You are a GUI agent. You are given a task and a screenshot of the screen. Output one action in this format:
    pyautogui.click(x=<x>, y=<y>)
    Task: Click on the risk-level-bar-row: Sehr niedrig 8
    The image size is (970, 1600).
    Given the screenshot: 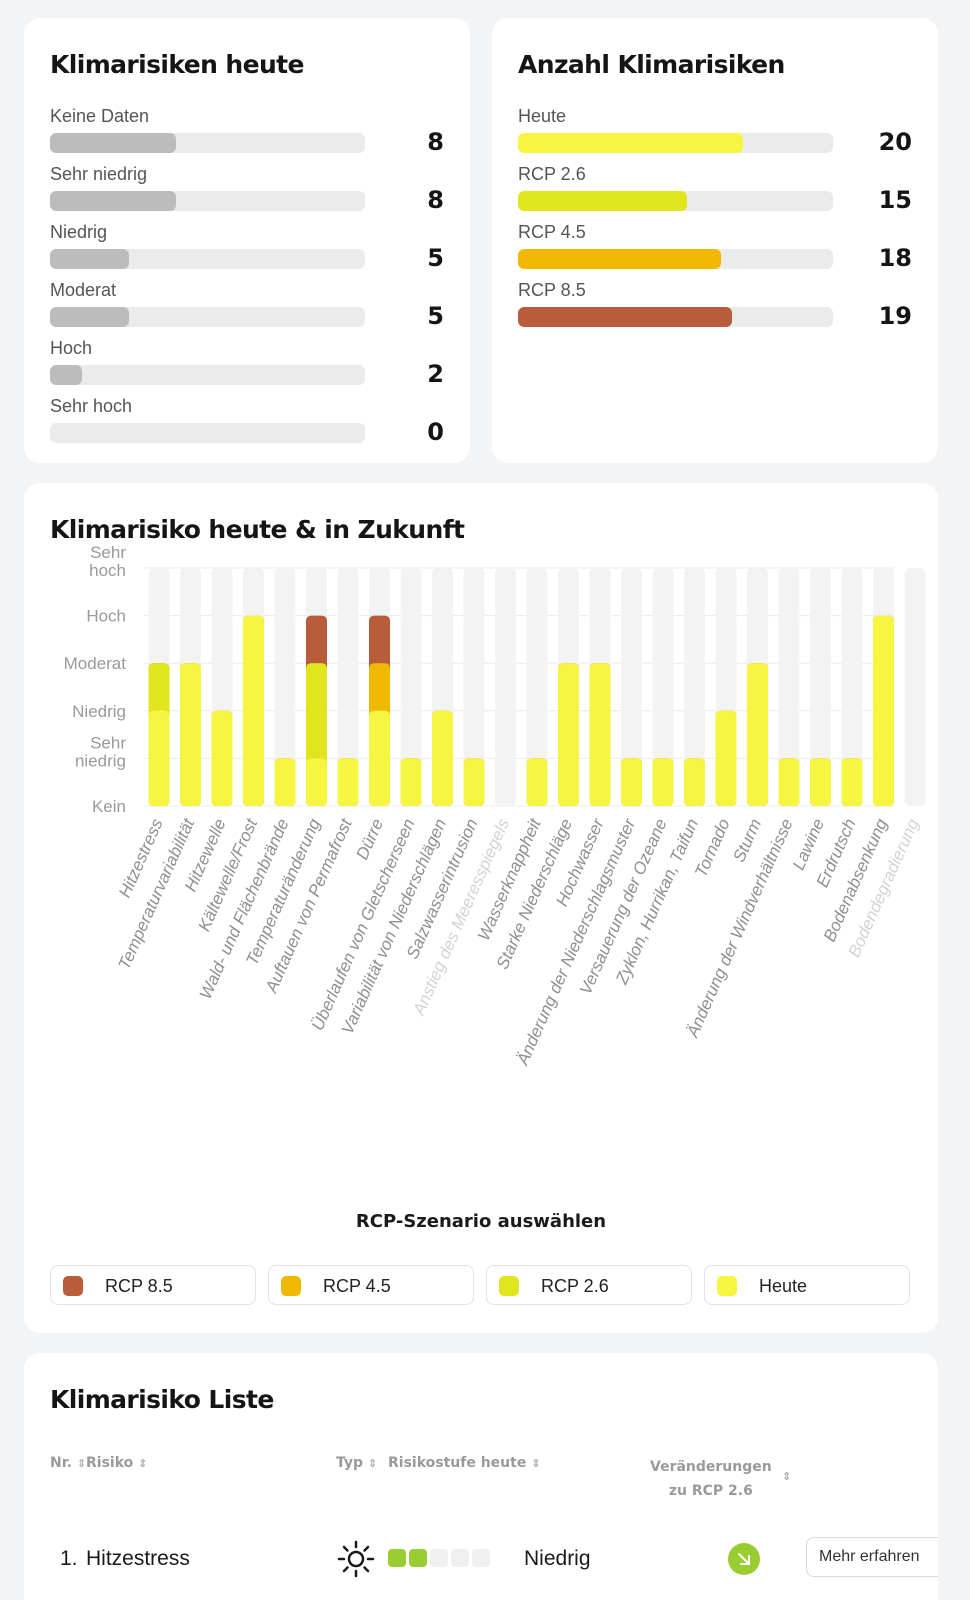 What is the action you would take?
    pyautogui.click(x=247, y=193)
    